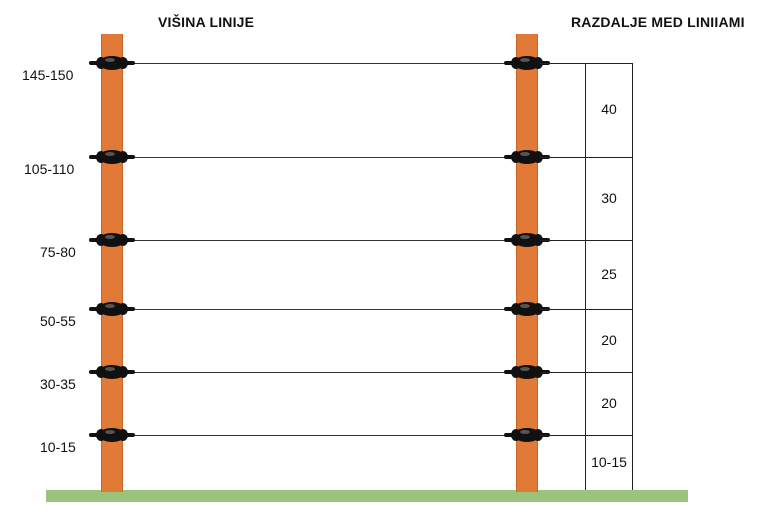 Image resolution: width=769 pixels, height=517 pixels. Describe the element at coordinates (609, 109) in the screenshot. I see `spacing-value: 40` at that location.